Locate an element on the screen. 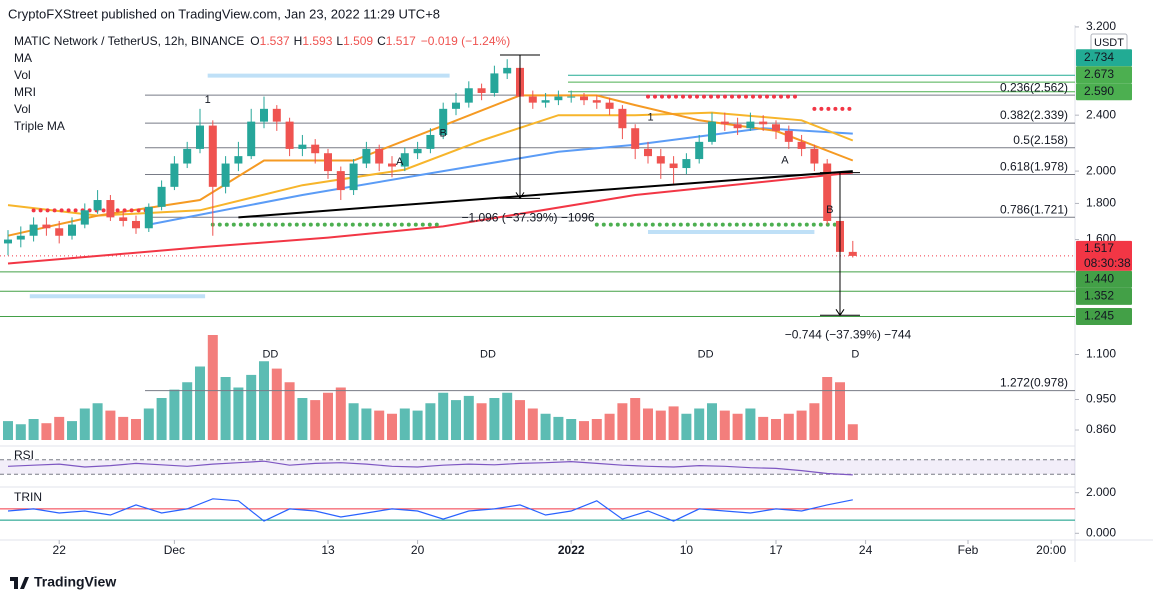  x-tick-label: 17 is located at coordinates (776, 550).